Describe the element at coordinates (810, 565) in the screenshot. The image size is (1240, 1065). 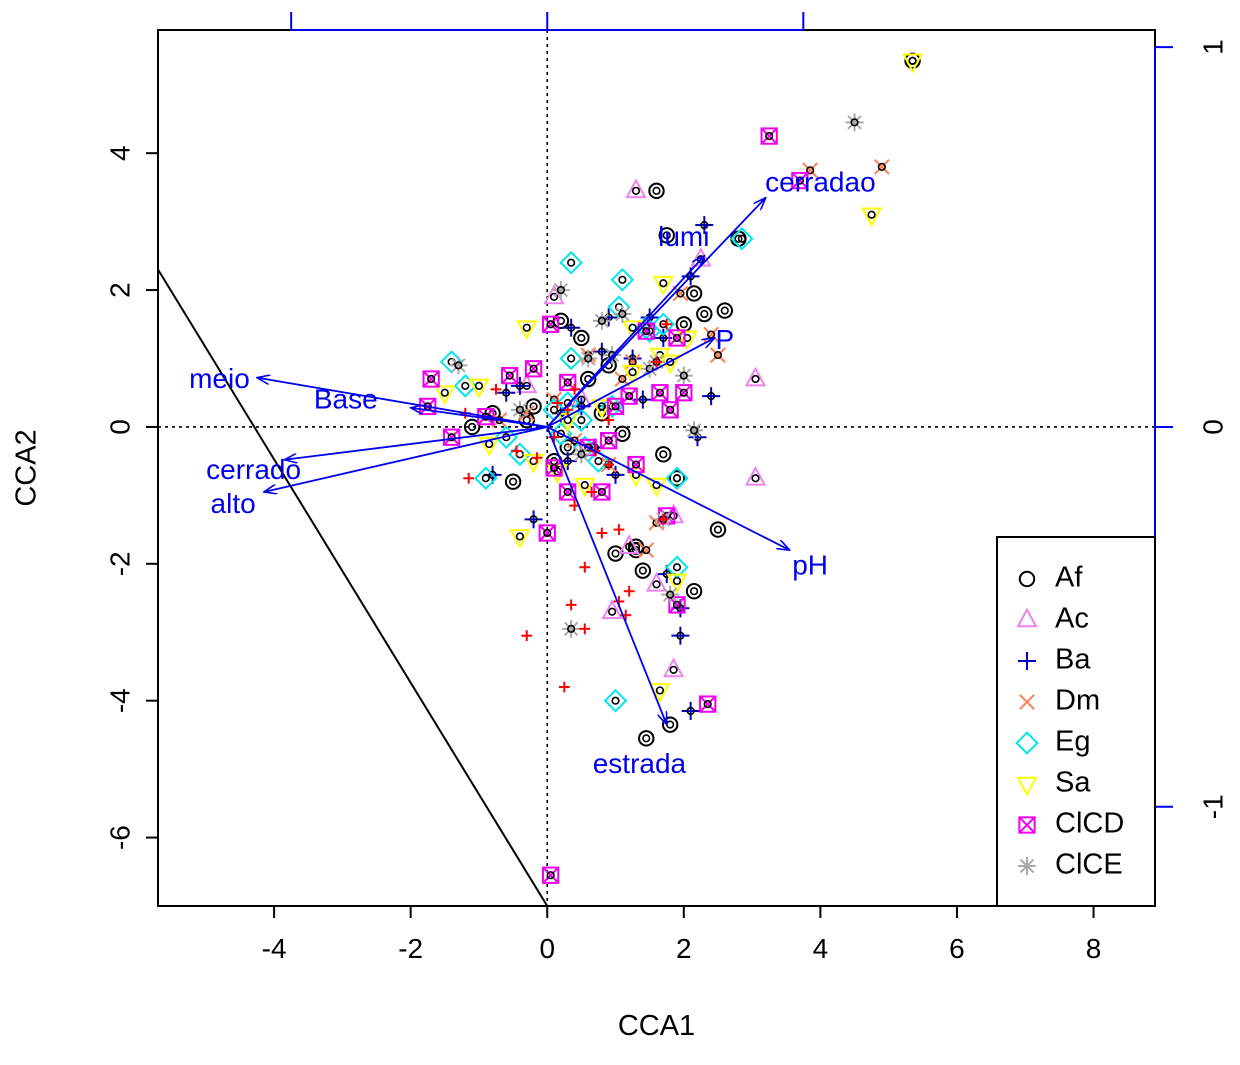
I see `arrow-label-pH: pH` at that location.